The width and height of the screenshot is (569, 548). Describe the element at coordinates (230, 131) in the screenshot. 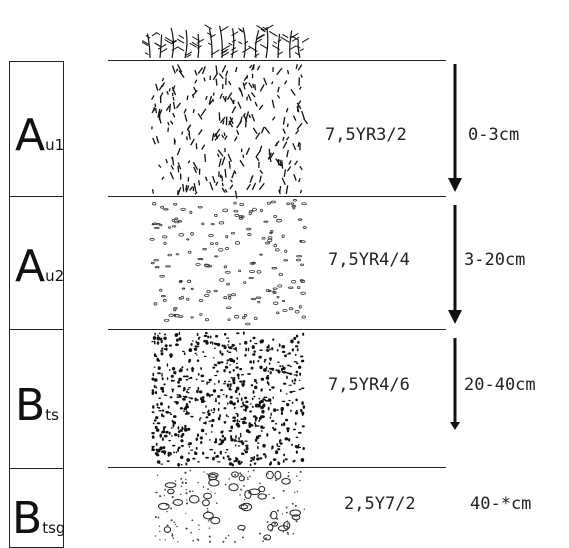

I see `texture-au1` at that location.